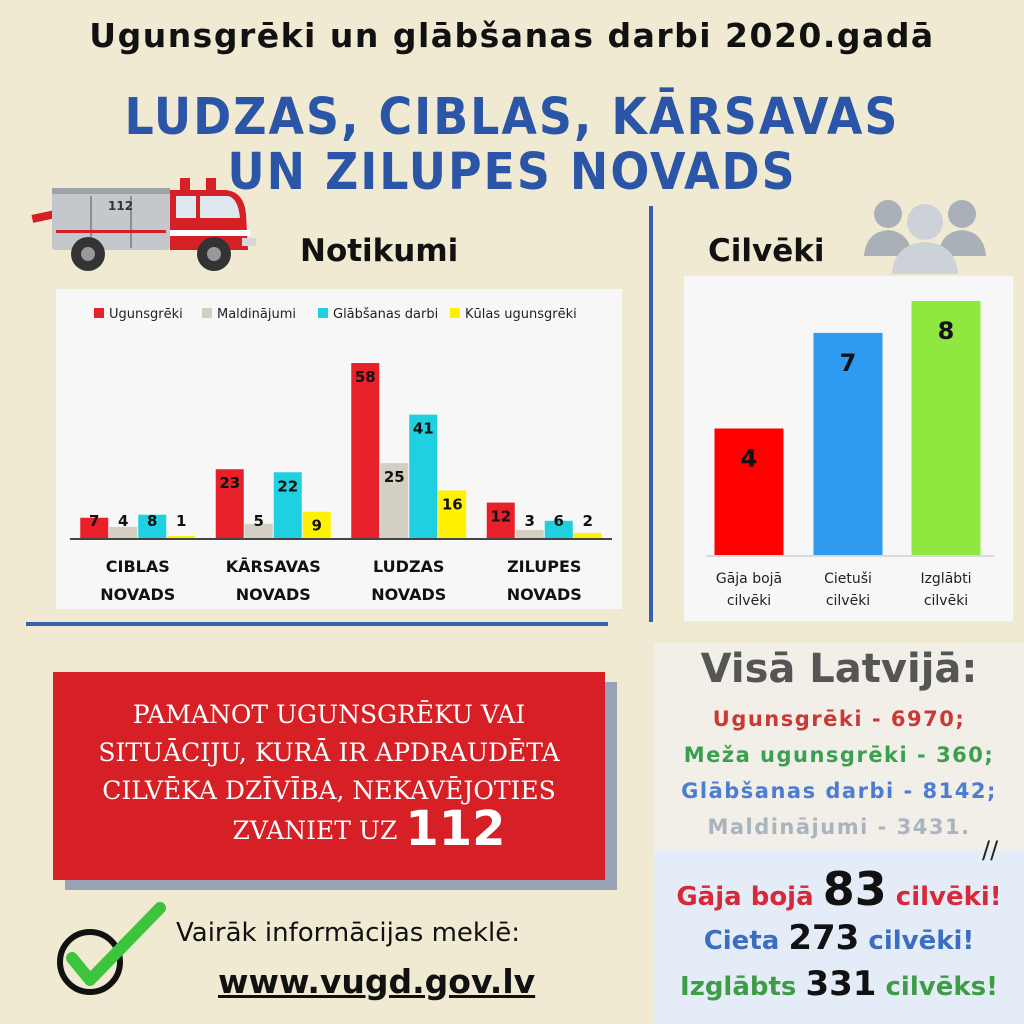  What do you see at coordinates (120, 206) in the screenshot?
I see `truck-label: 112` at bounding box center [120, 206].